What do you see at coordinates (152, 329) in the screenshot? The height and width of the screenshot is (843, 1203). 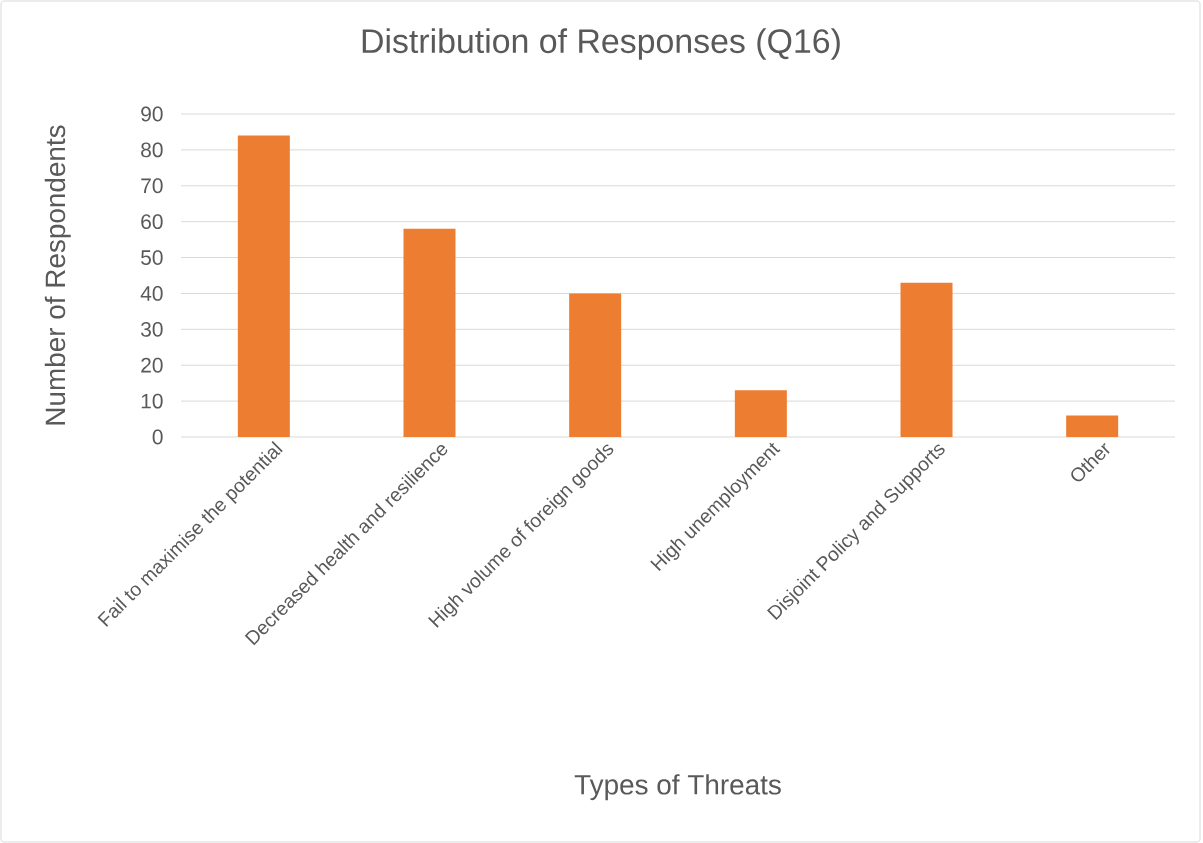 I see `y-tick-label: 30` at bounding box center [152, 329].